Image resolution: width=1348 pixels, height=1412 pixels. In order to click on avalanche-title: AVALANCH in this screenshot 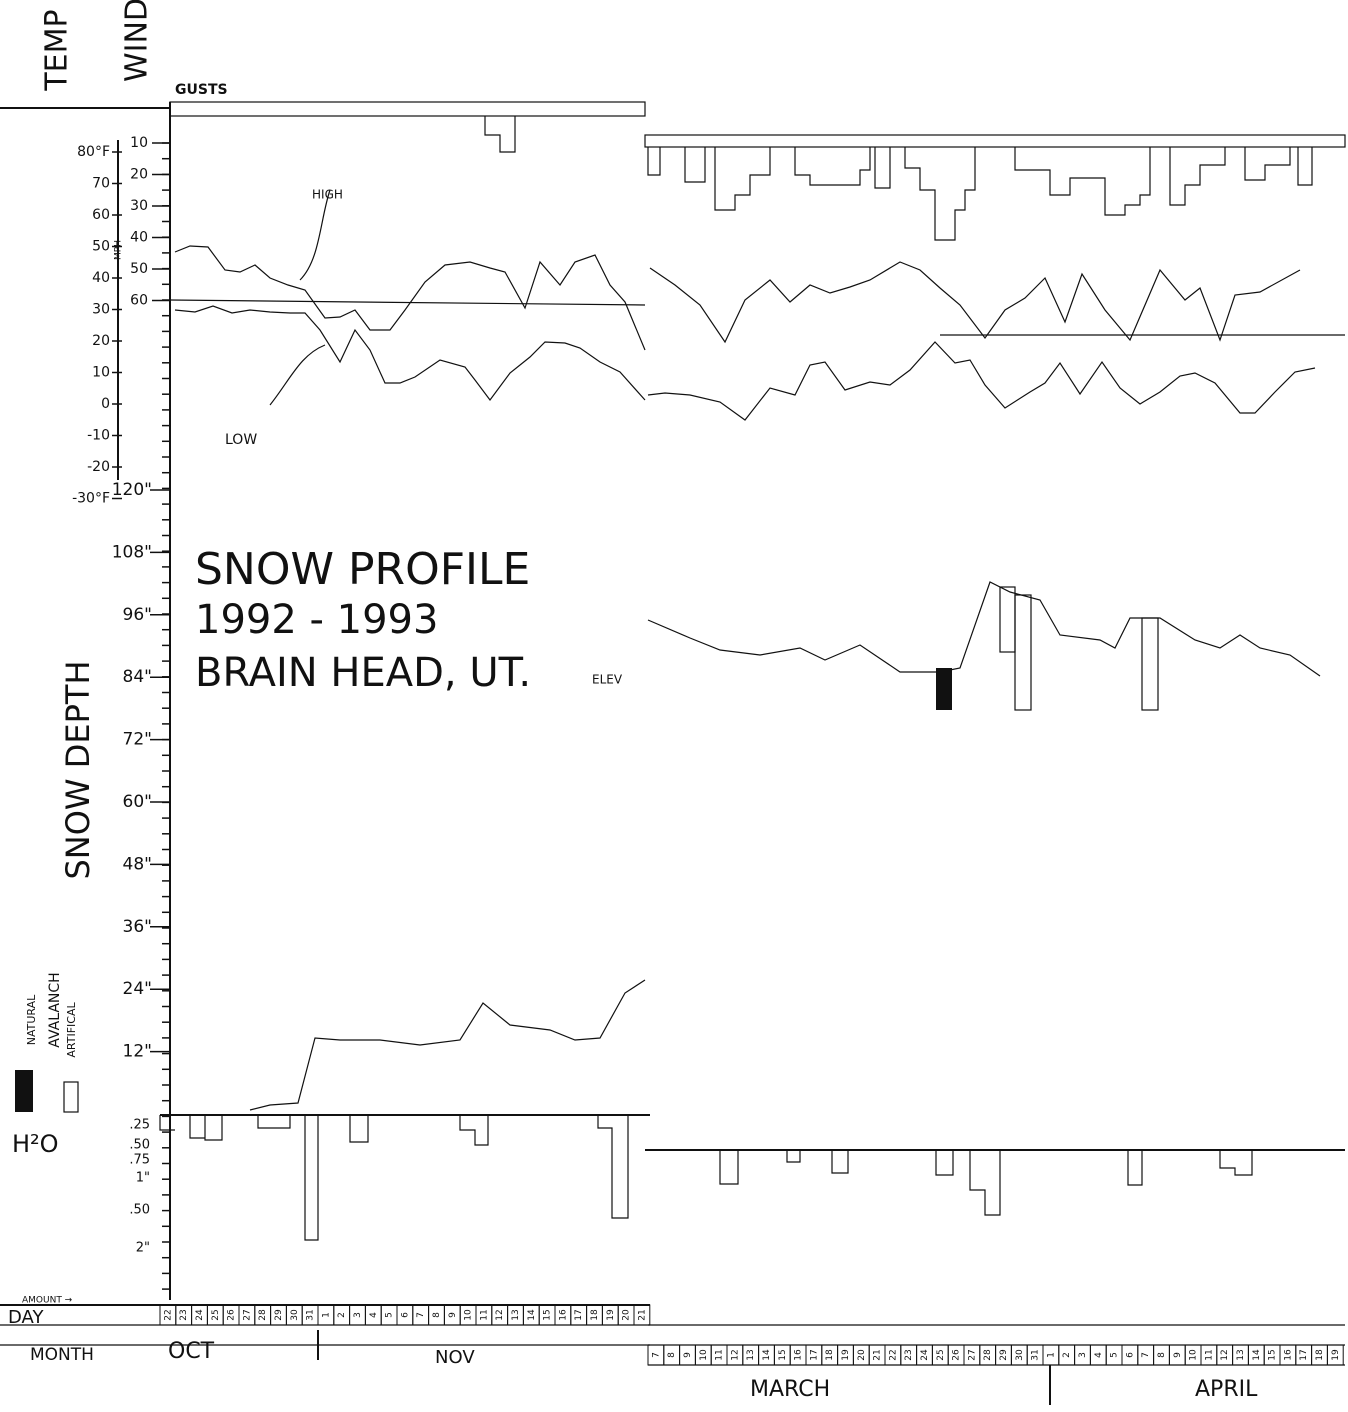, I will do `click(55, 1009)`.